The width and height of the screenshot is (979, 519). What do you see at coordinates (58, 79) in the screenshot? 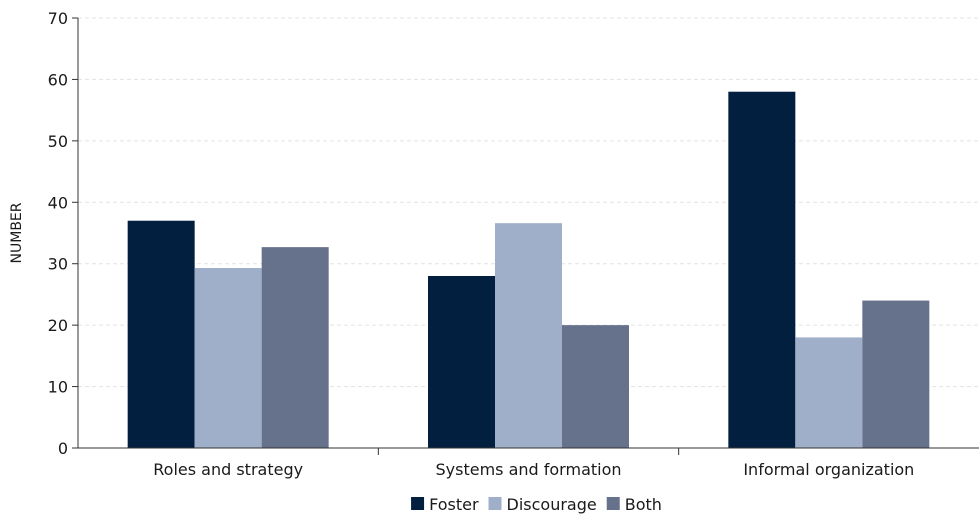
I see `y-tick-label: 60` at bounding box center [58, 79].